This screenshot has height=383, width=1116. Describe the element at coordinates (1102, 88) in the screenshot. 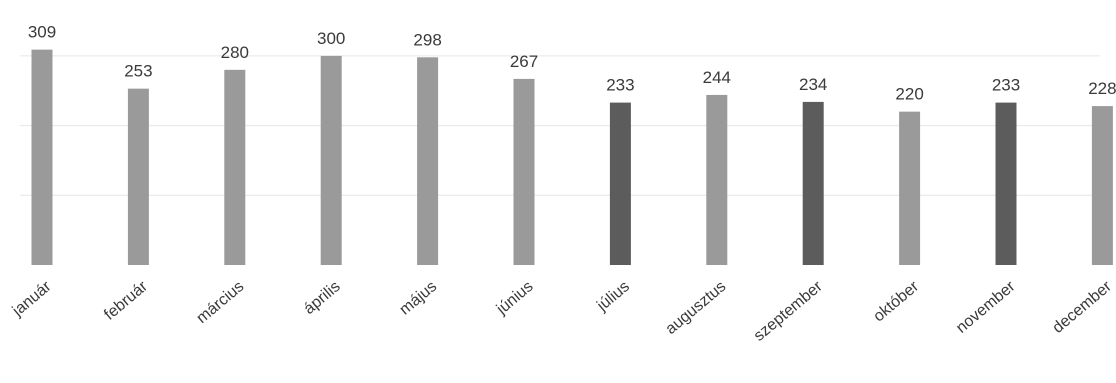

I see `data-label: 228` at that location.